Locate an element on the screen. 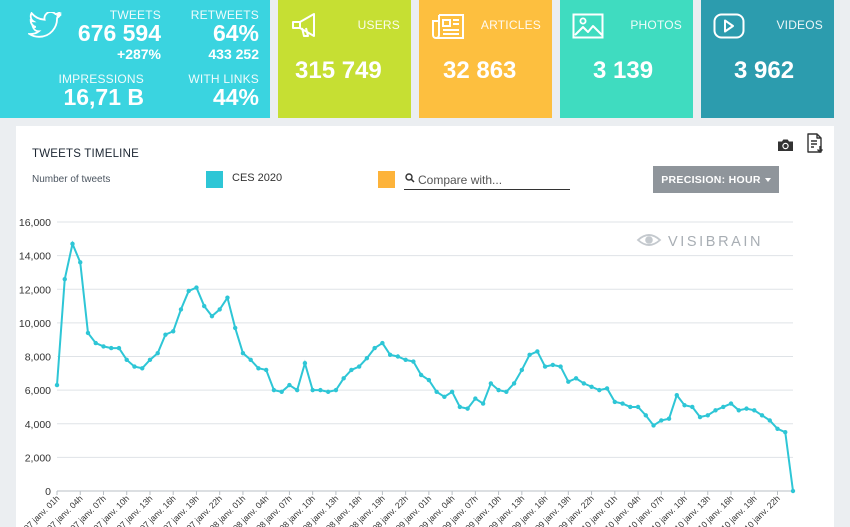 The width and height of the screenshot is (850, 527). legend-swatch-compare is located at coordinates (386, 179).